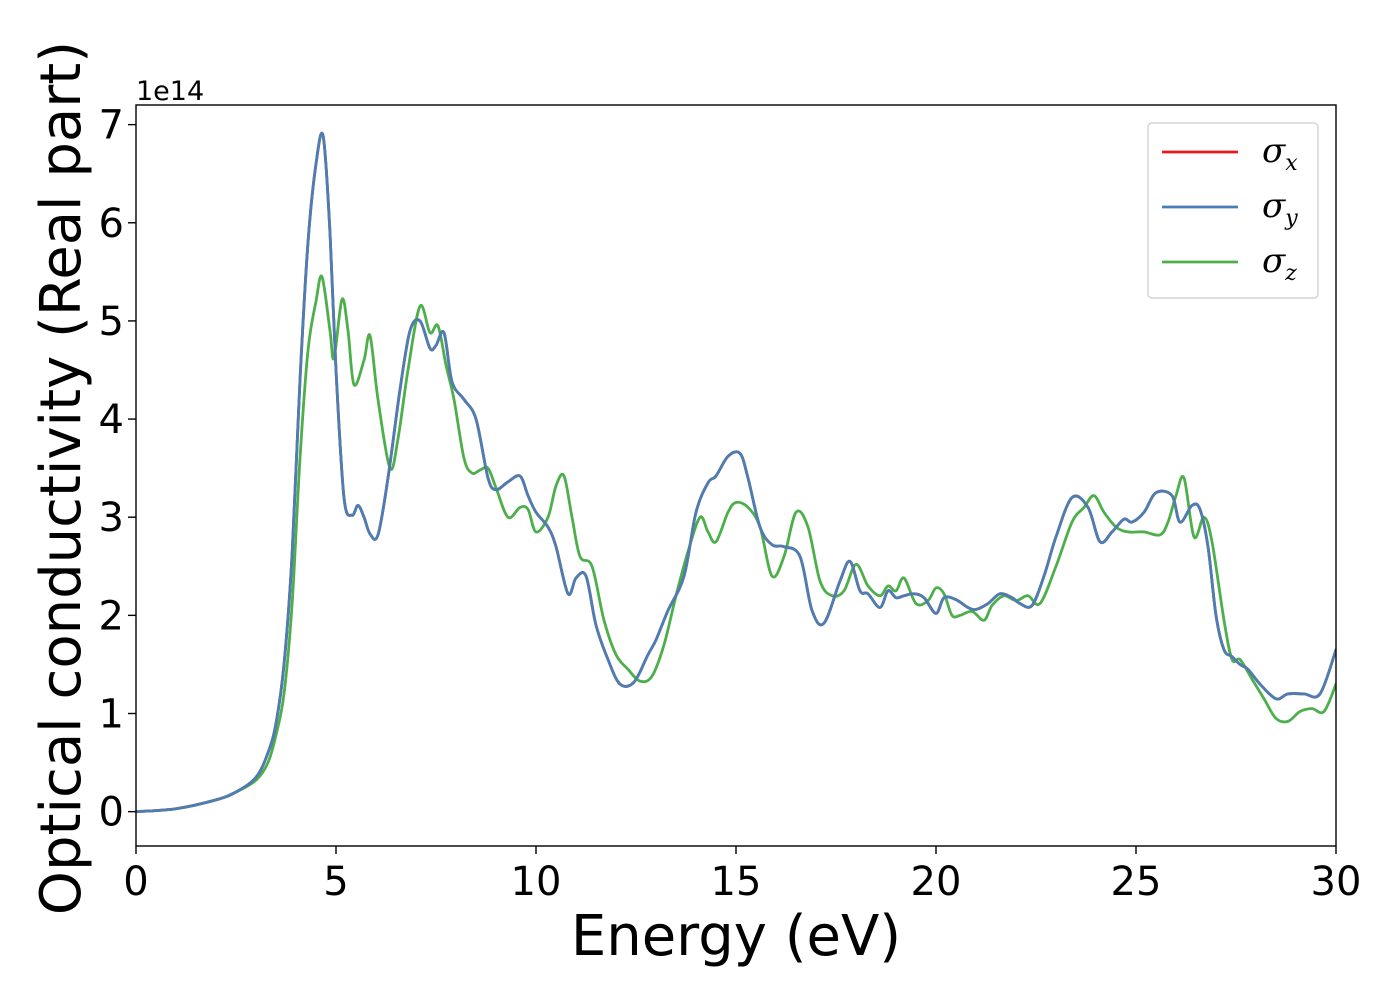  What do you see at coordinates (936, 882) in the screenshot?
I see `x-tick-label: 20` at bounding box center [936, 882].